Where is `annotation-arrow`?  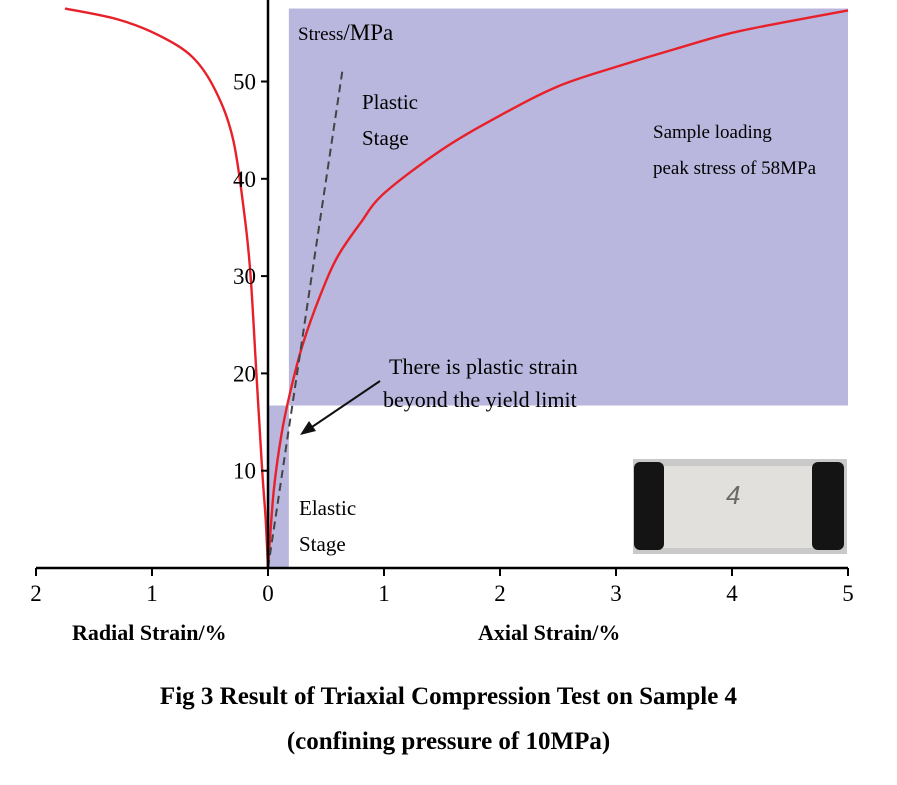
annotation-arrow is located at coordinates (340, 407).